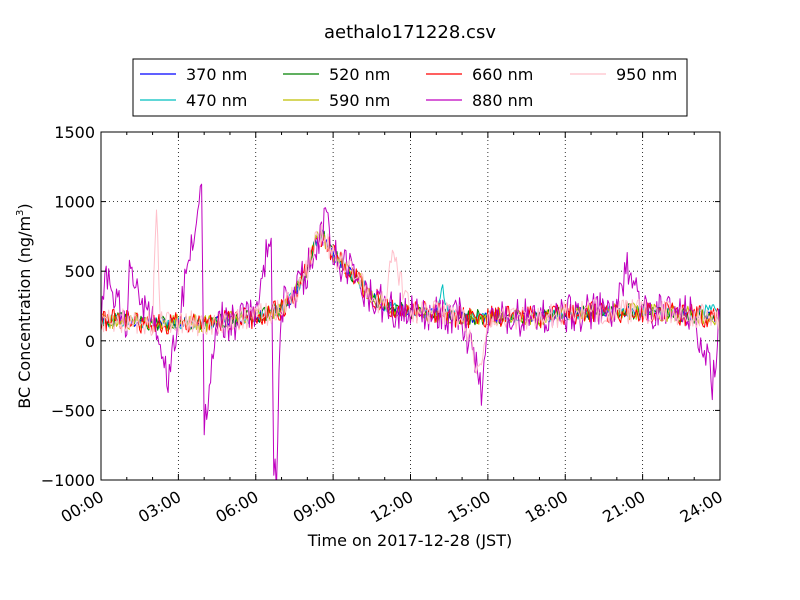  What do you see at coordinates (216, 100) in the screenshot?
I see `legend-label: 470 nm` at bounding box center [216, 100].